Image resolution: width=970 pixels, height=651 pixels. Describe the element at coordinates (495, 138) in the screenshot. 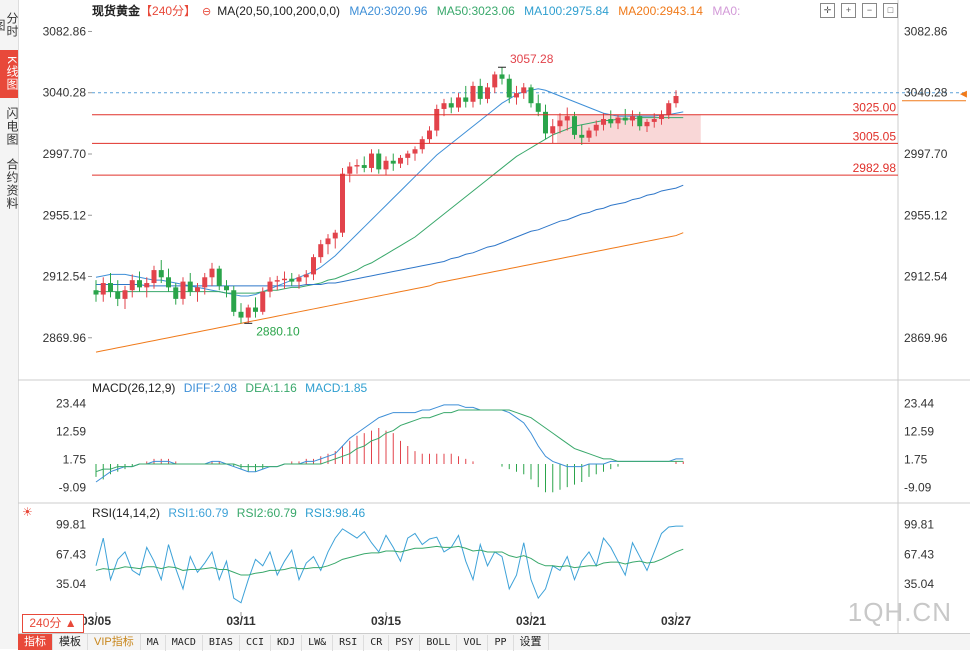

I see `support-resistance-lines: 3025.00 3005.05 2982.98` at that location.